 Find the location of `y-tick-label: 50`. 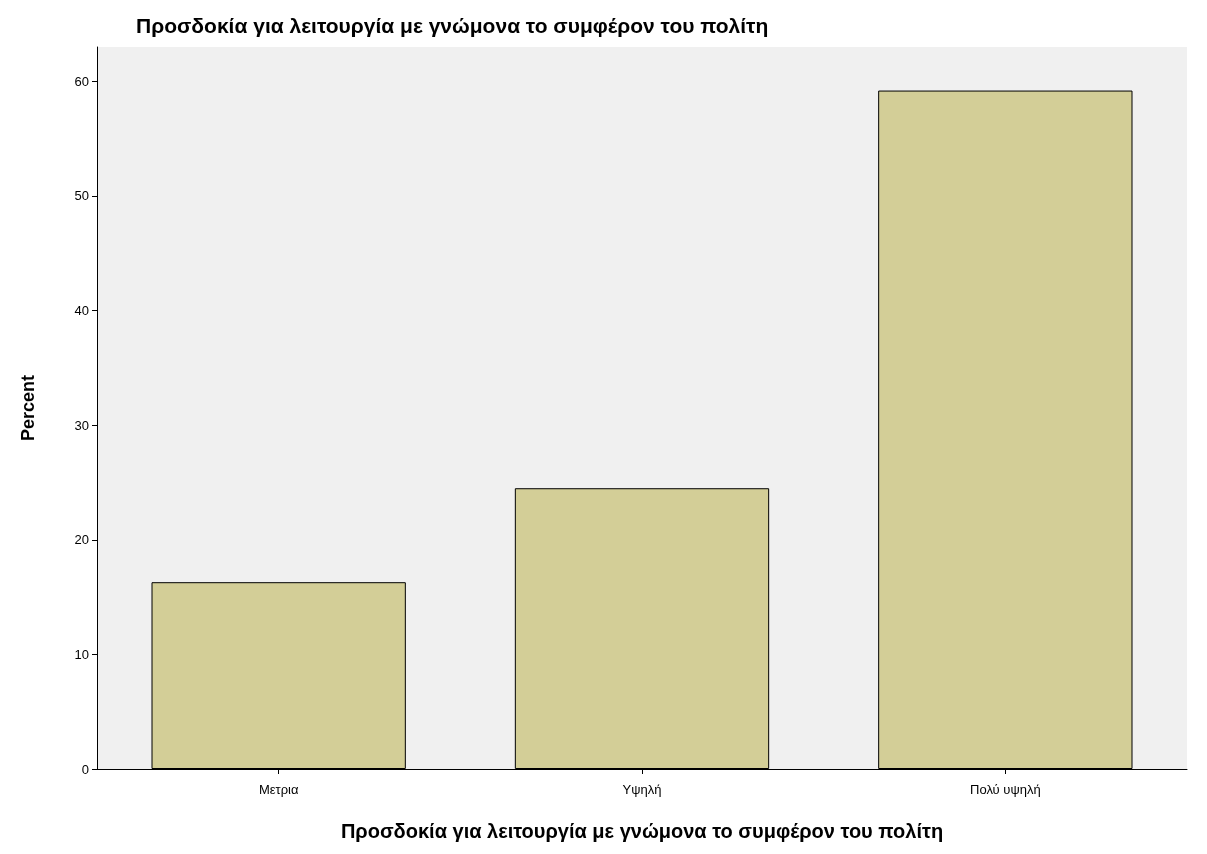

y-tick-label: 50 is located at coordinates (81, 196).